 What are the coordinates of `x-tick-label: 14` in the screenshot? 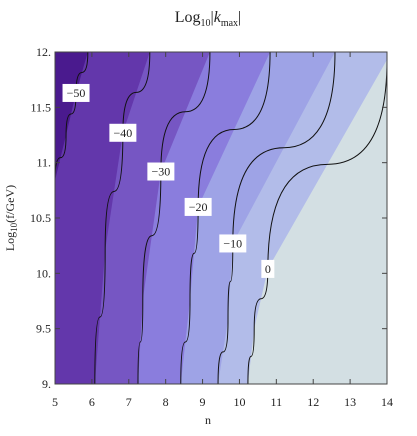 It's located at (387, 402).